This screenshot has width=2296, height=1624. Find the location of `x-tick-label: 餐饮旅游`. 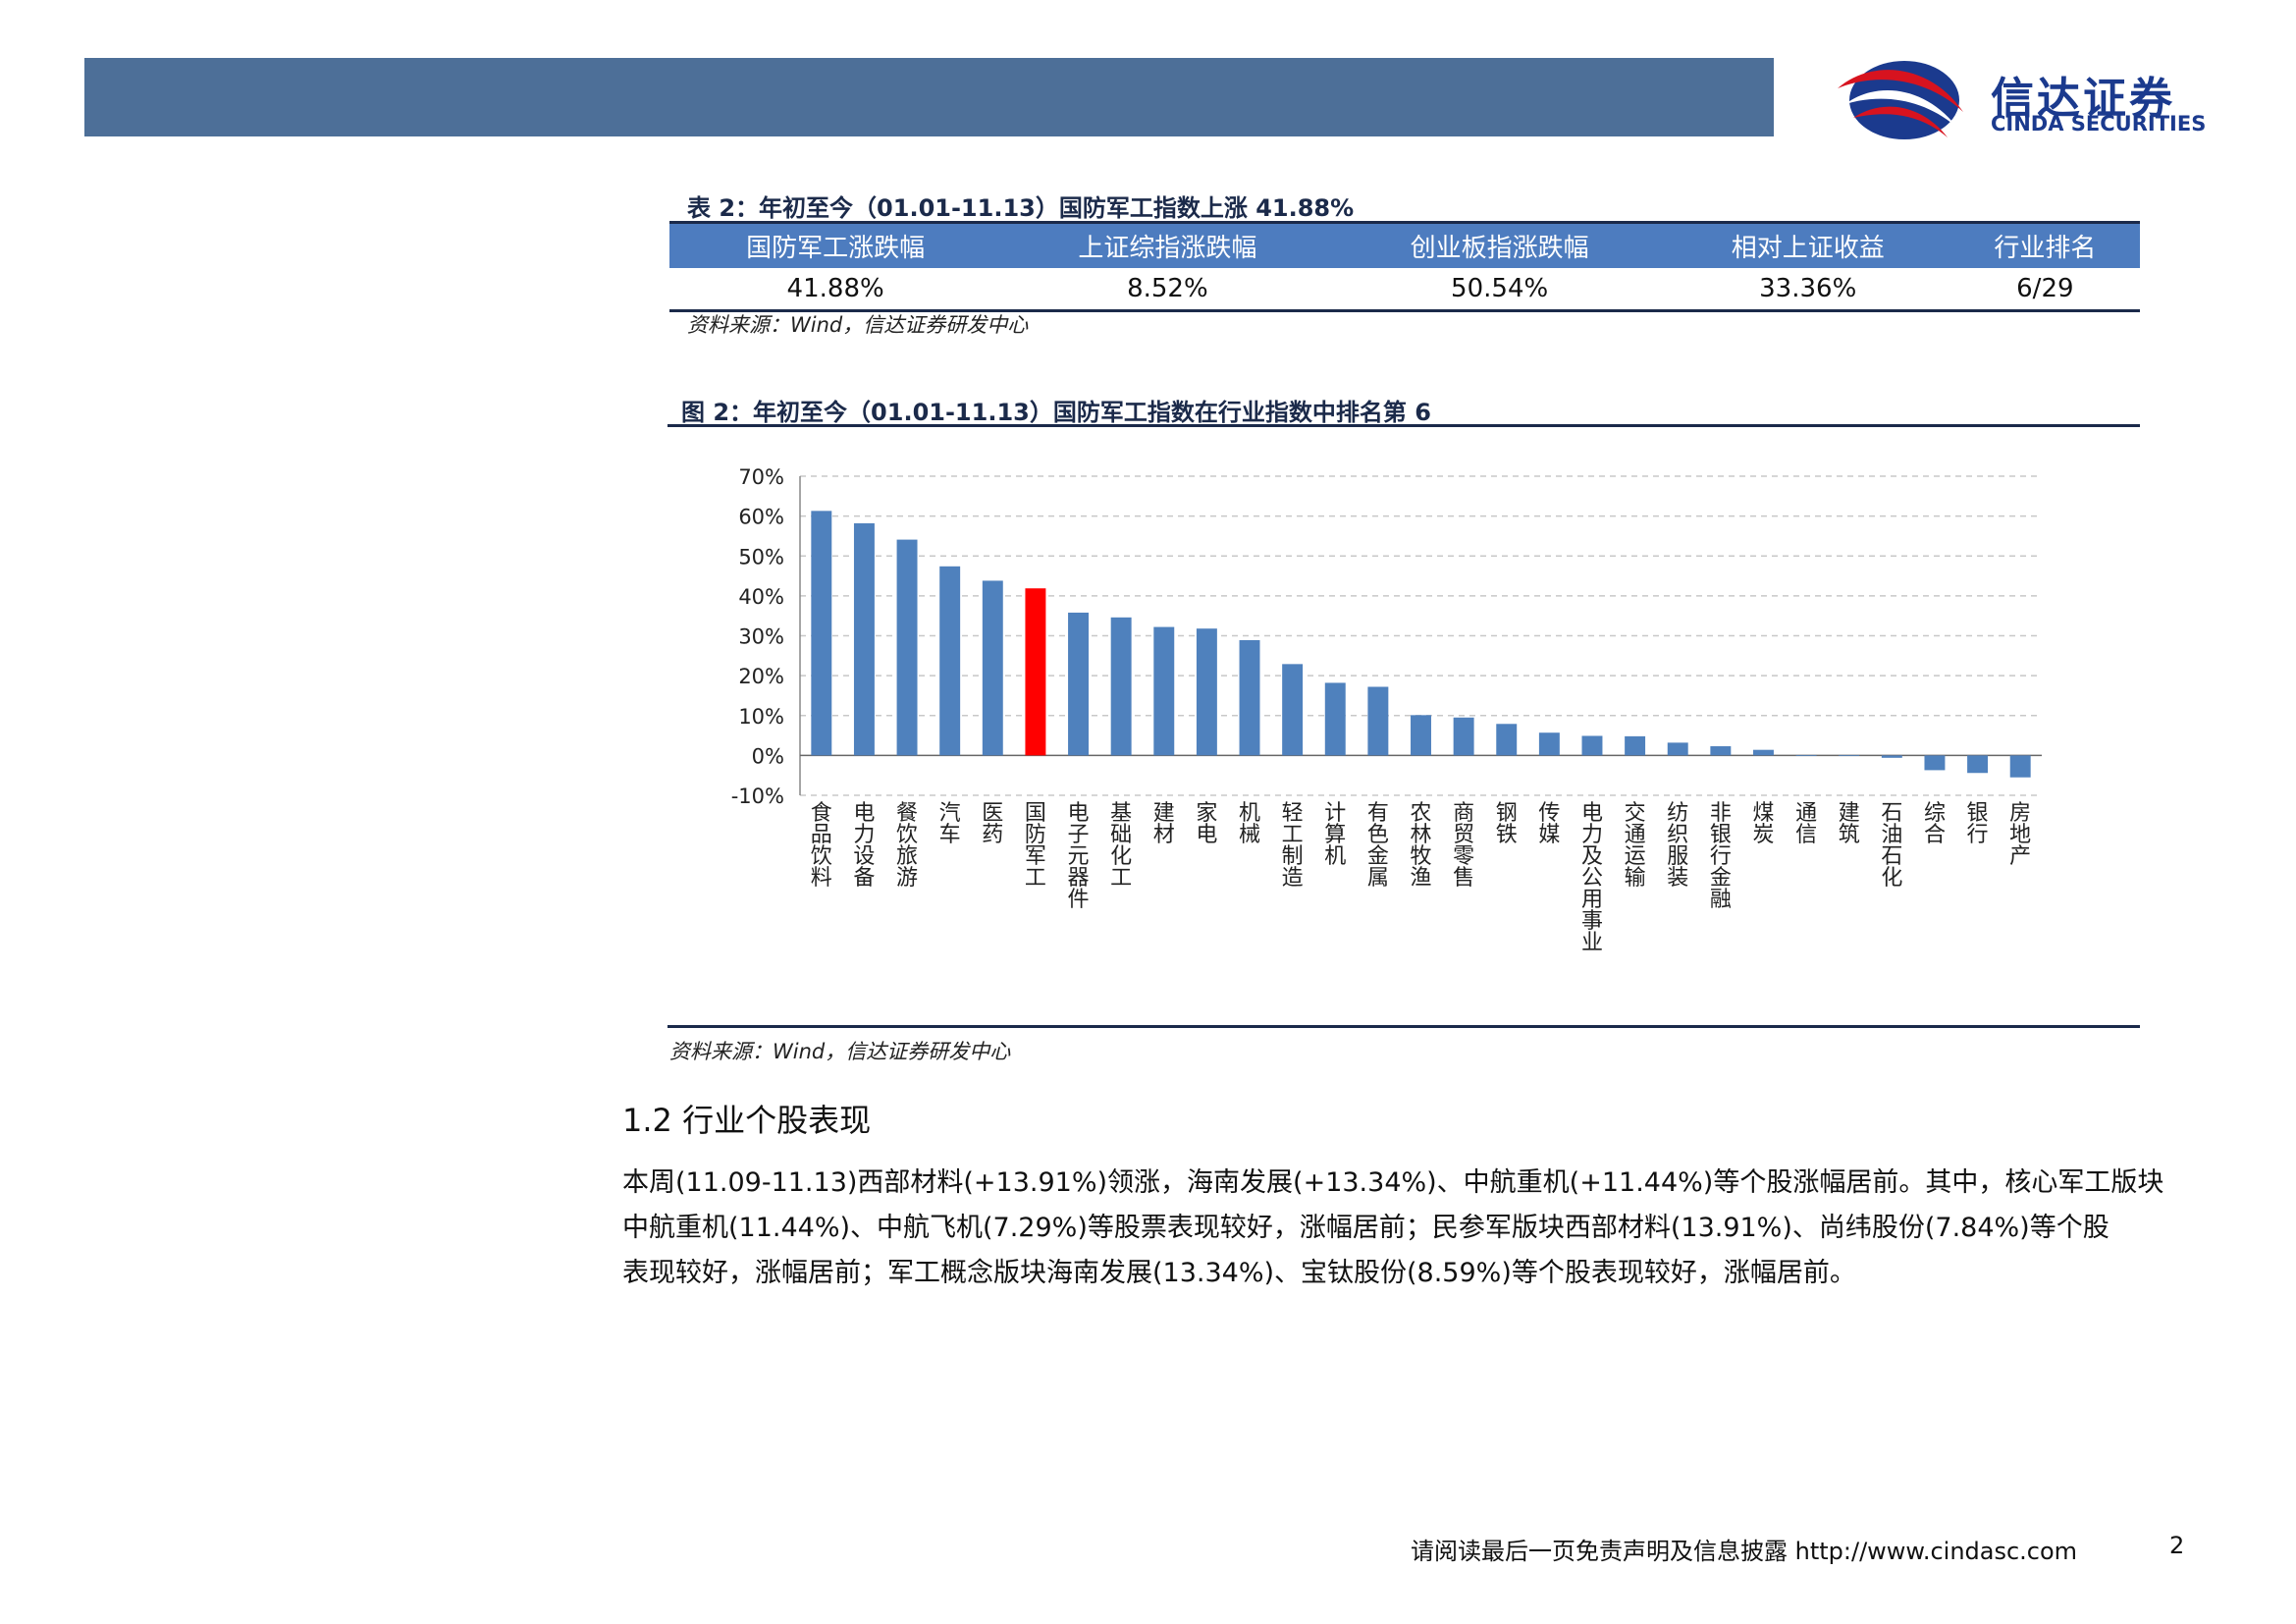

x-tick-label: 餐饮旅游 is located at coordinates (907, 846).